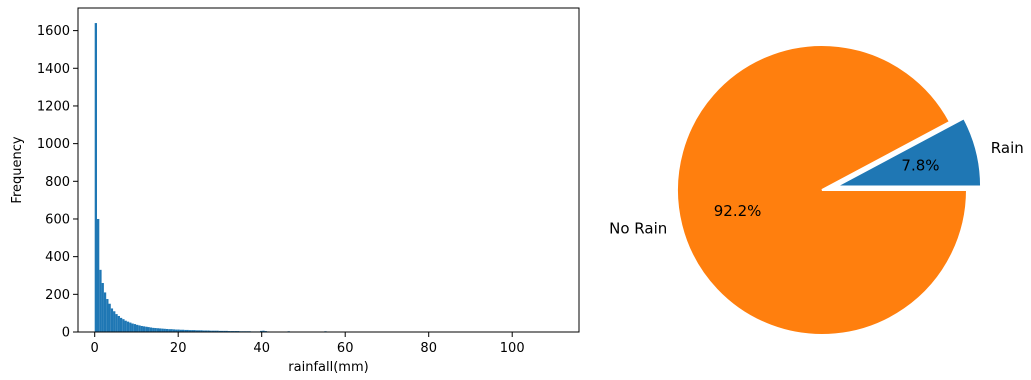 This screenshot has width=1031, height=380. What do you see at coordinates (920, 165) in the screenshot?
I see `pie-percent-label: 7.8%` at bounding box center [920, 165].